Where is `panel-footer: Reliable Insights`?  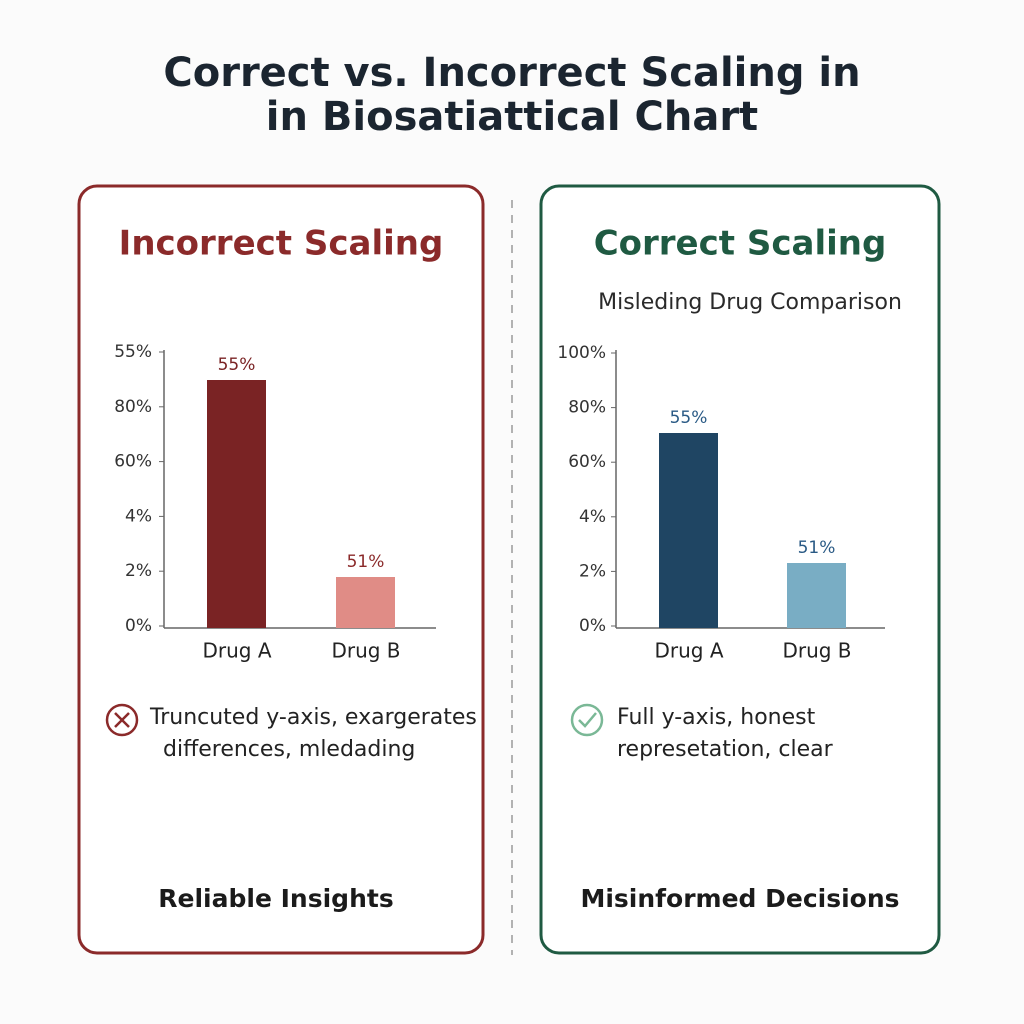 panel-footer: Reliable Insights is located at coordinates (275, 898).